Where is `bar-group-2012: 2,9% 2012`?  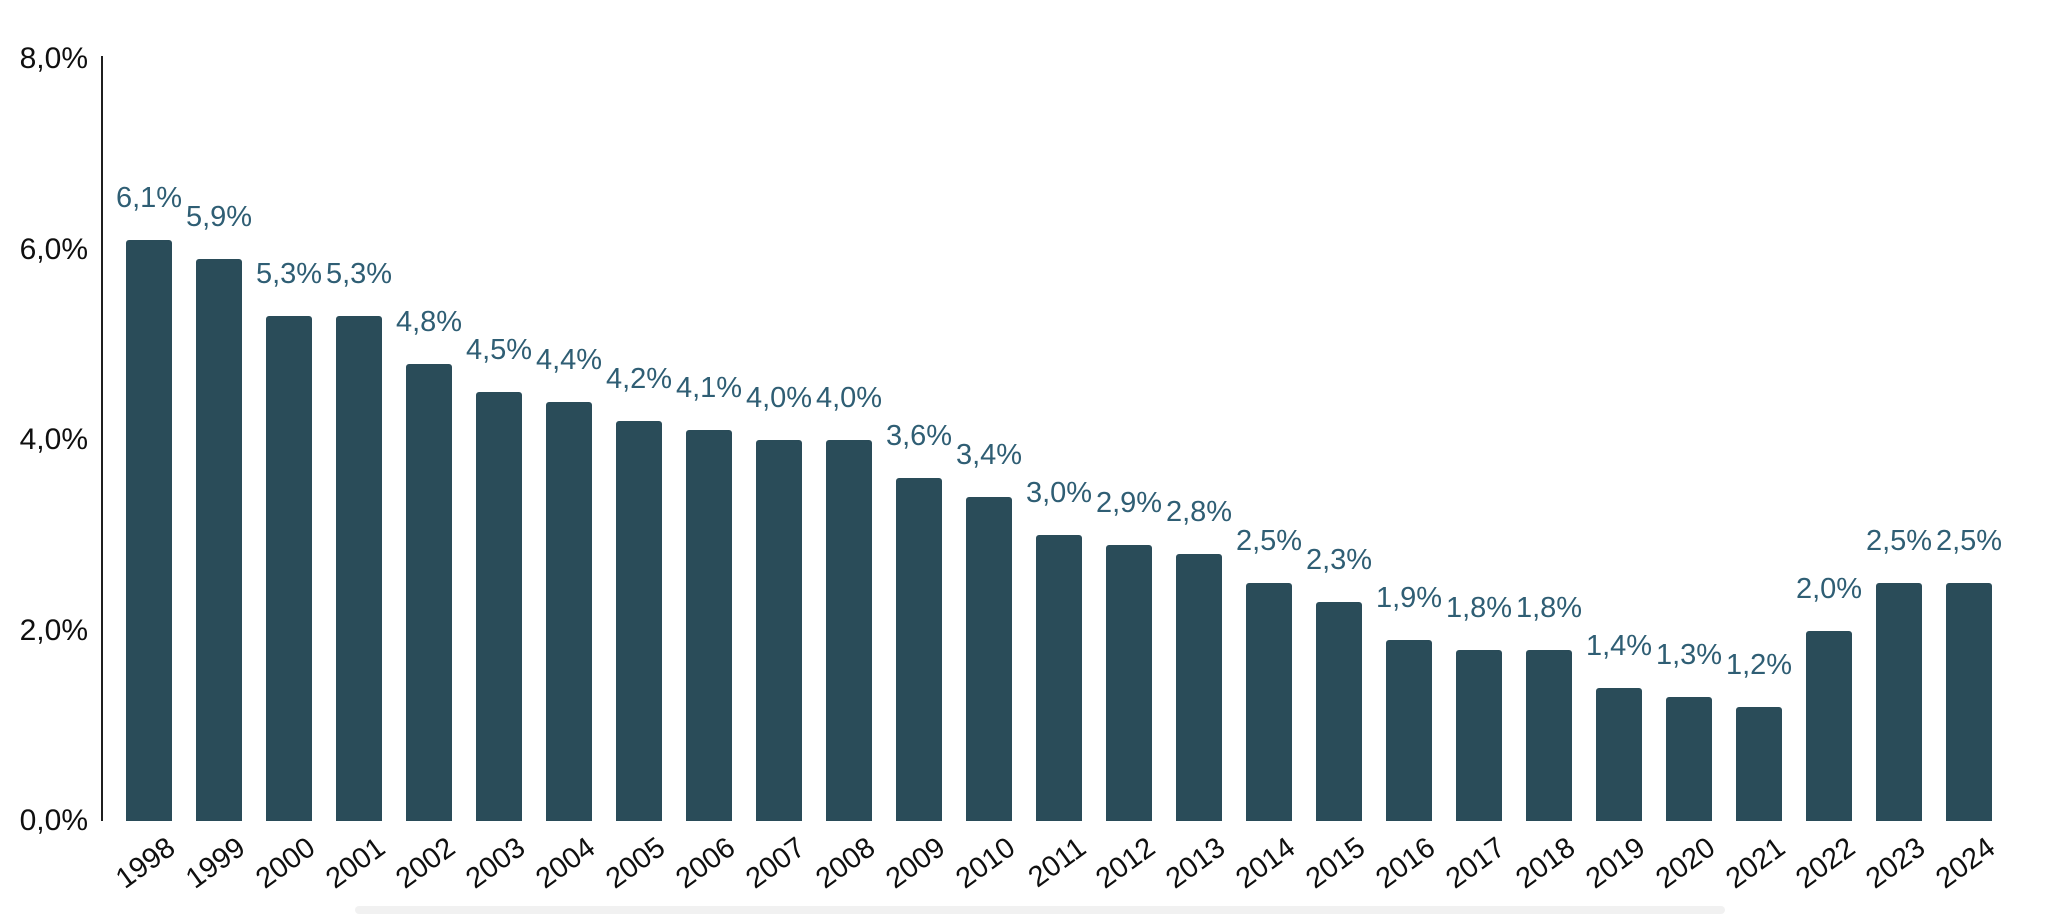 bar-group-2012: 2,9% 2012 is located at coordinates (1127, 477).